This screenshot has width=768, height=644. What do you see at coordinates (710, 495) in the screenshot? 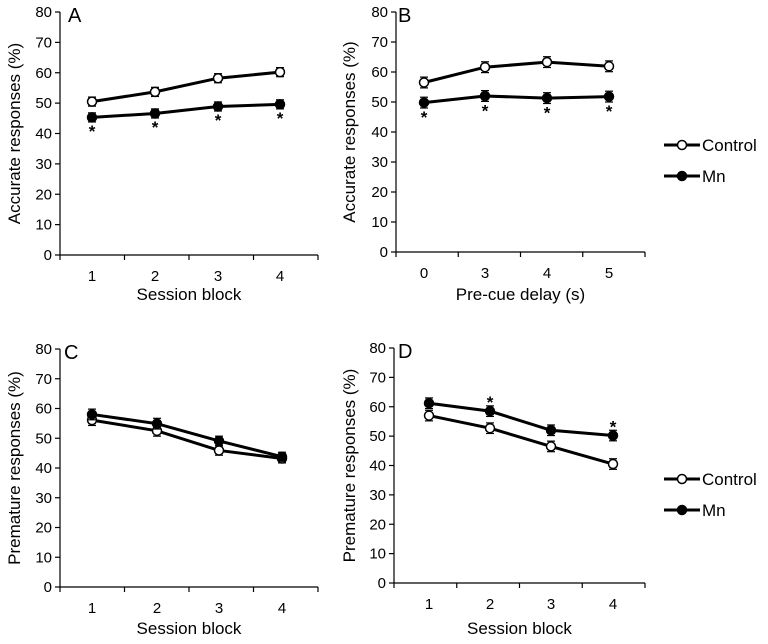
I see `legend-2: Control Mn` at bounding box center [710, 495].